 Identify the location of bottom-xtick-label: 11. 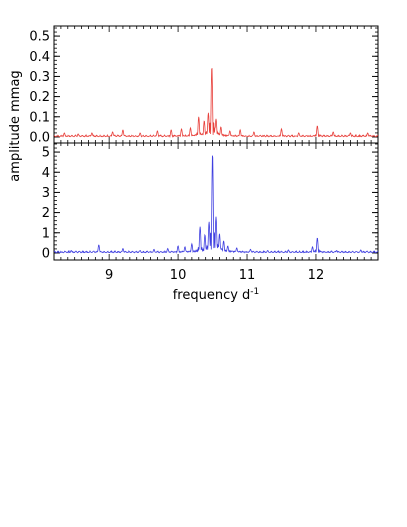
(247, 275).